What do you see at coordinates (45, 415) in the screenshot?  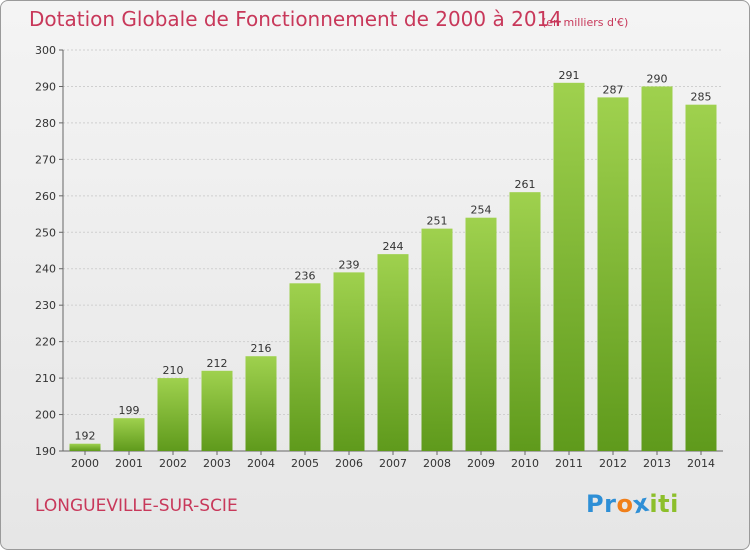 I see `y-tick-label: 200` at bounding box center [45, 415].